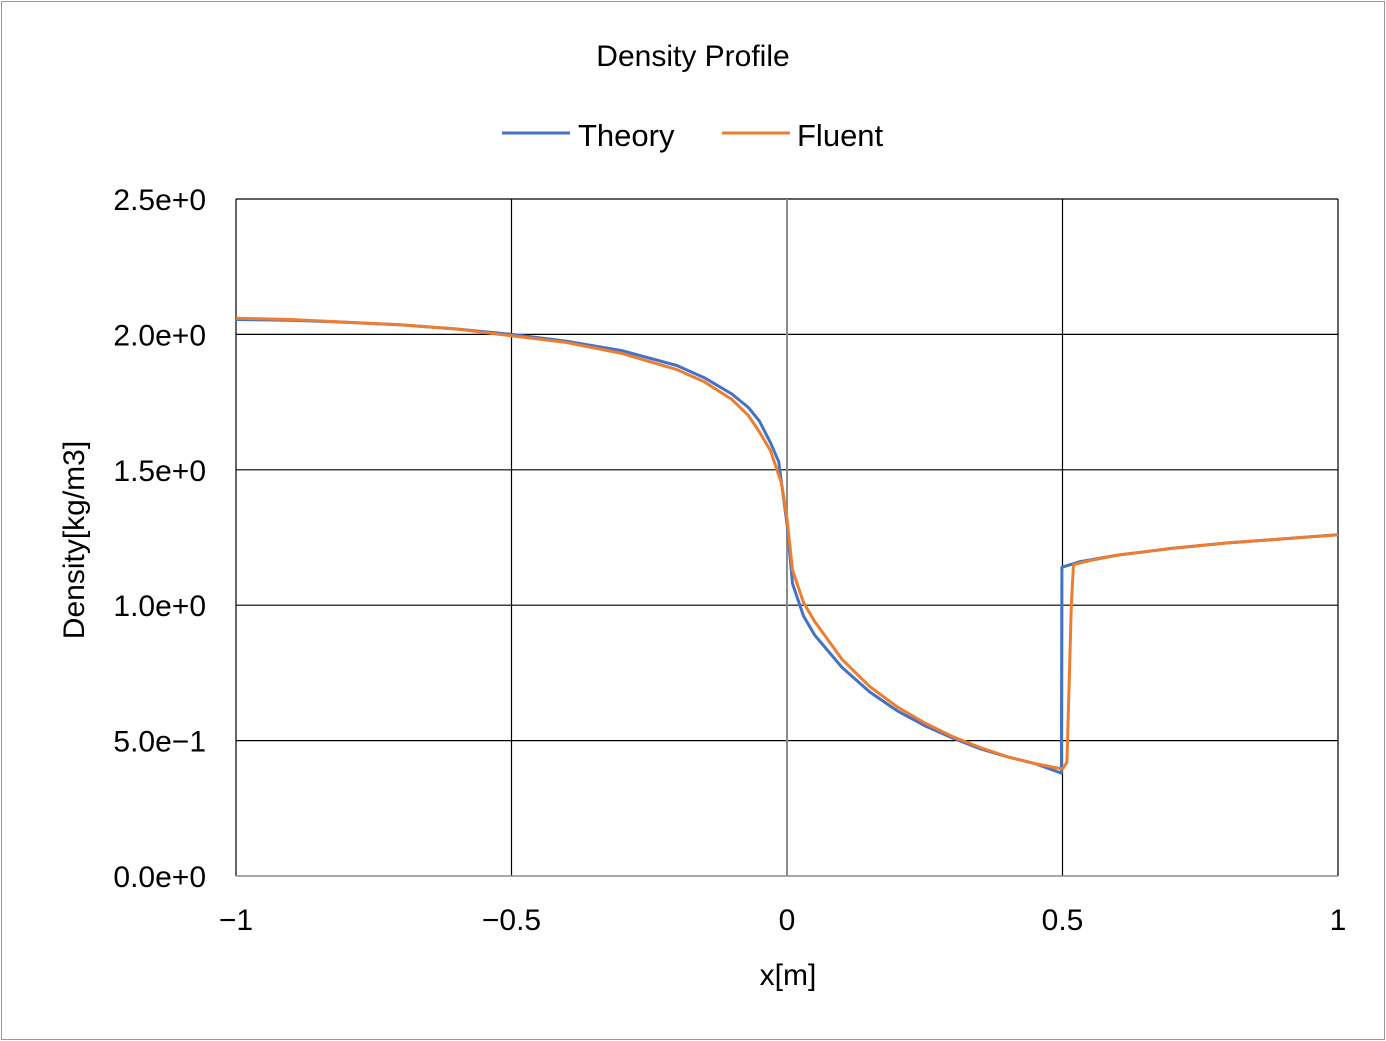  I want to click on legend: Theory Fluent, so click(693, 135).